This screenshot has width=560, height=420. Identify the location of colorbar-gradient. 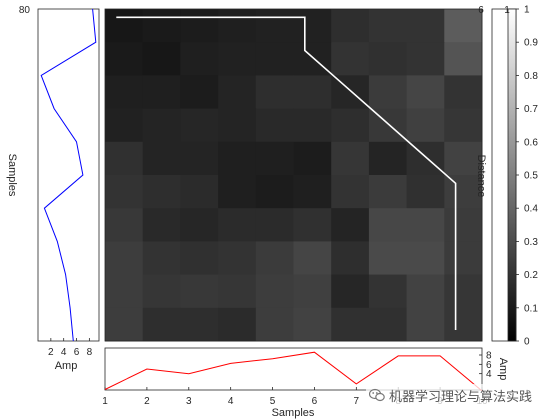
(512, 175).